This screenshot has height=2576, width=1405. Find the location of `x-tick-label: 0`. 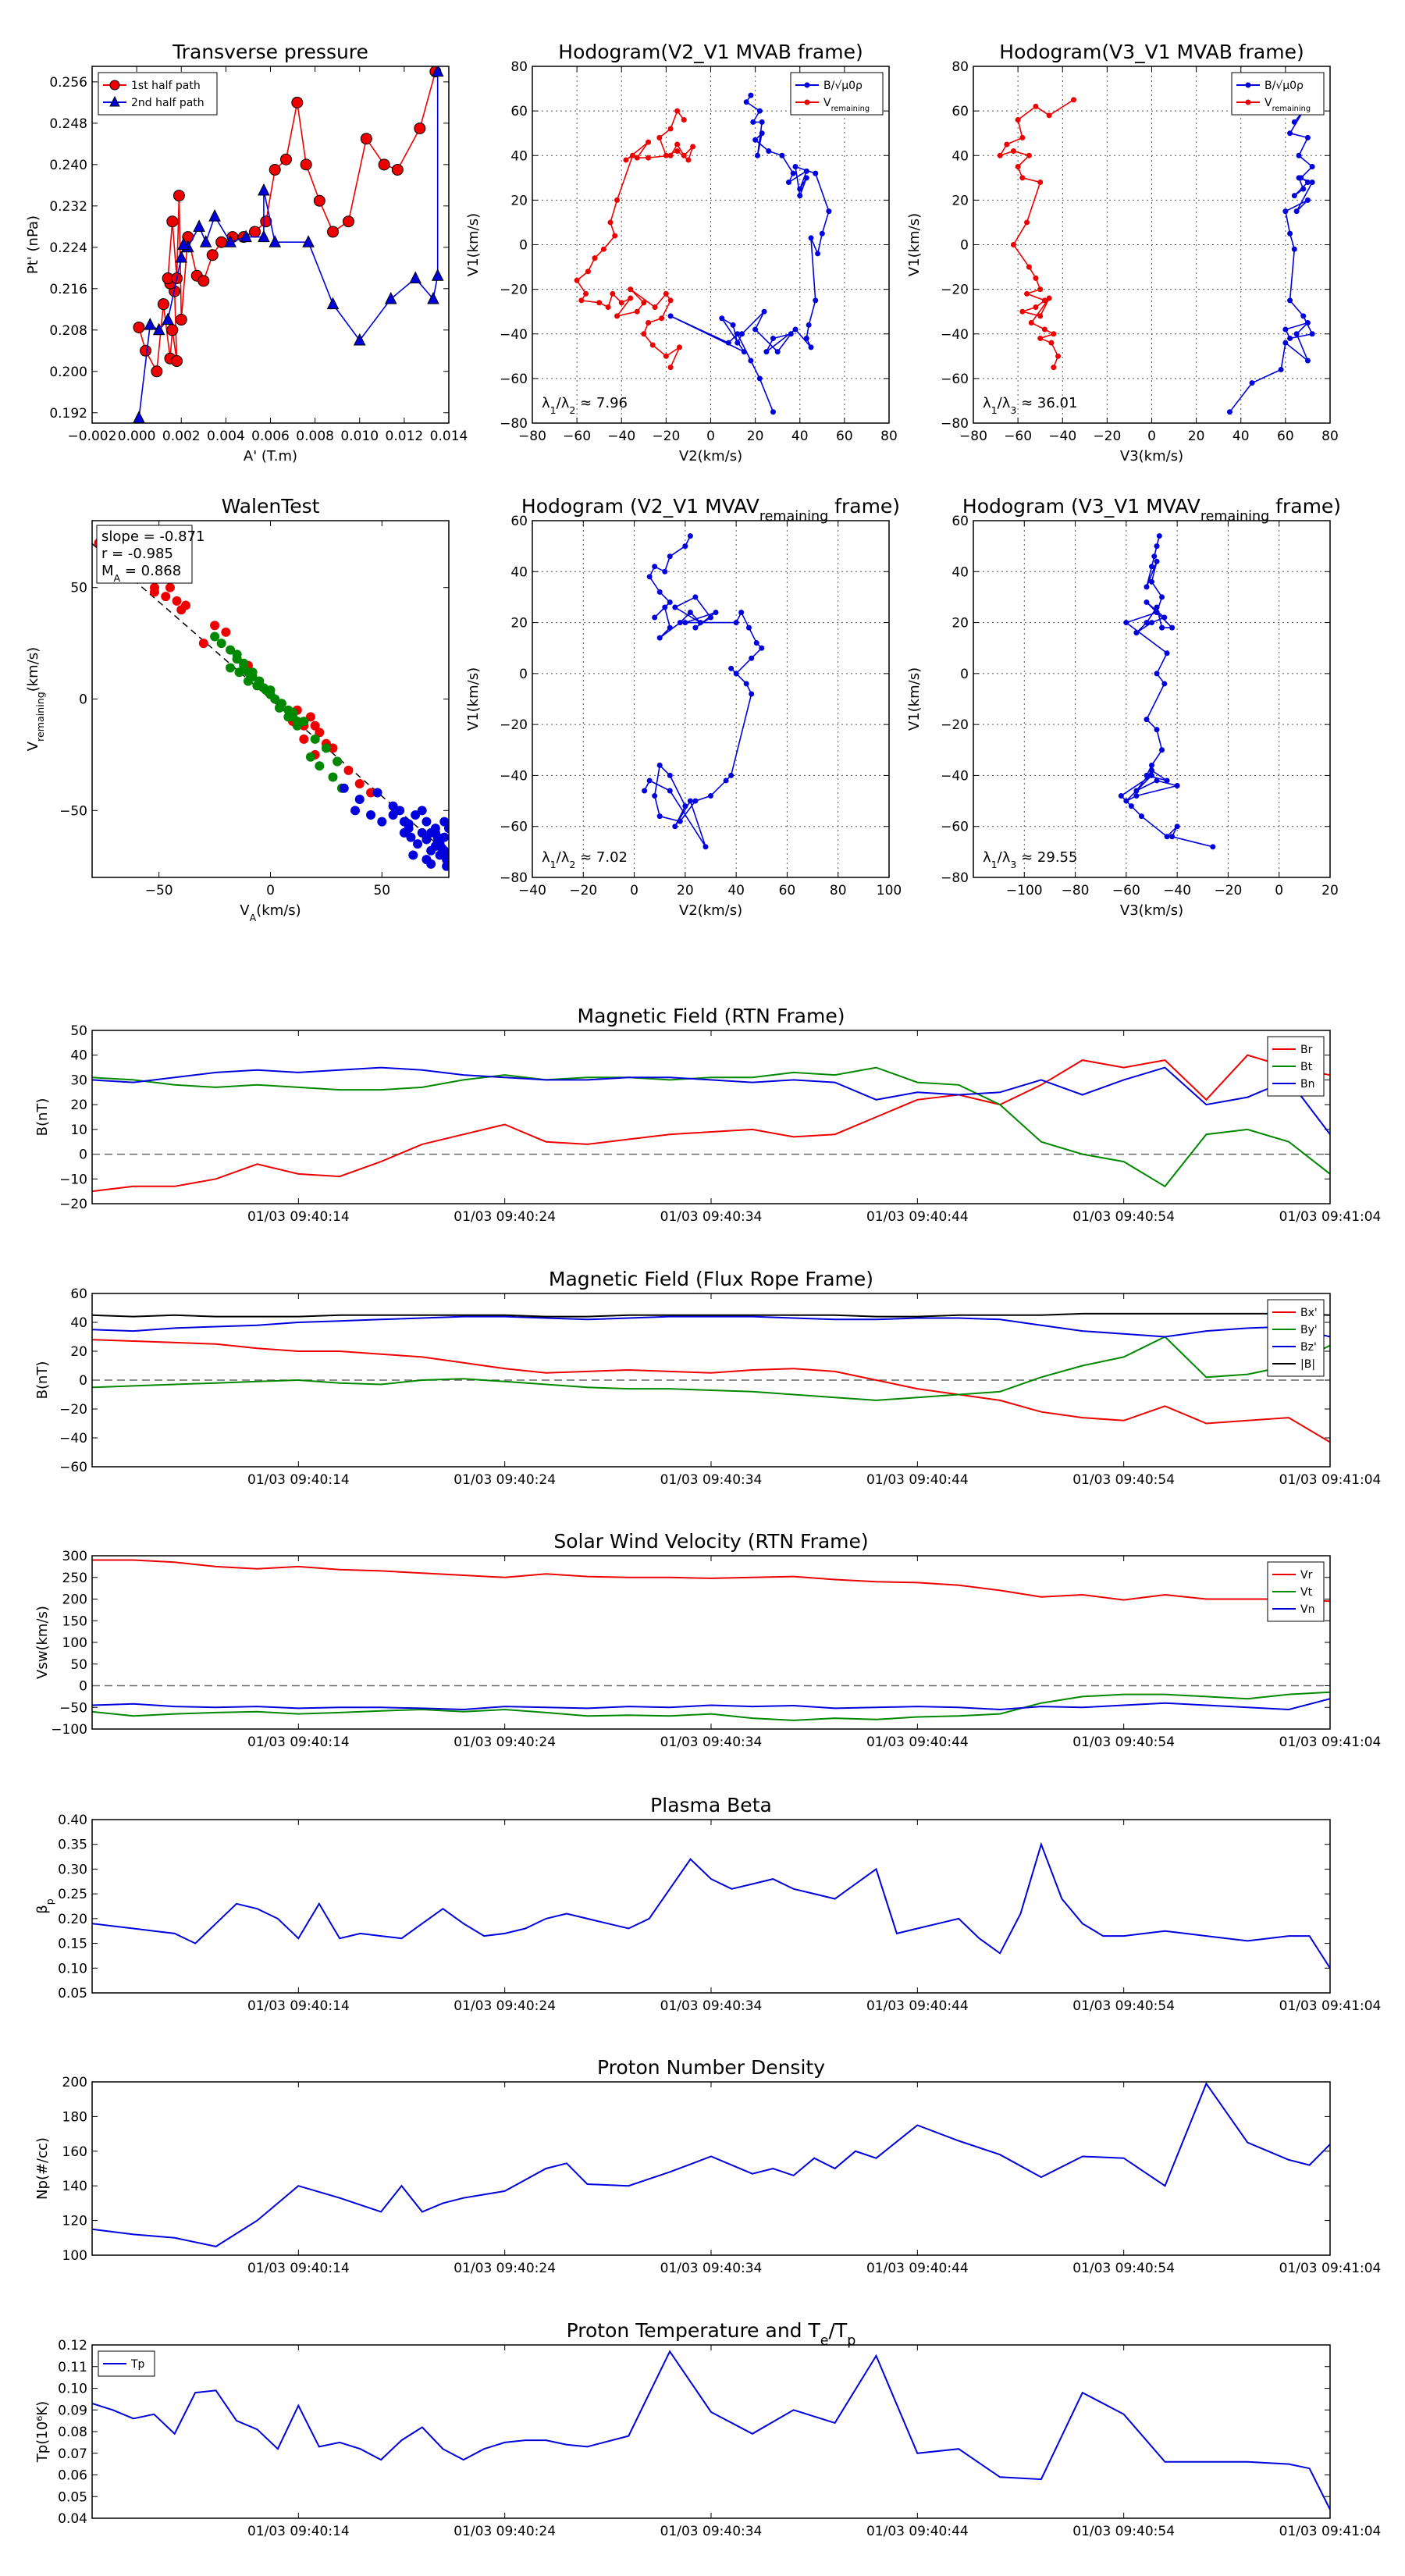

x-tick-label: 0 is located at coordinates (1151, 436).